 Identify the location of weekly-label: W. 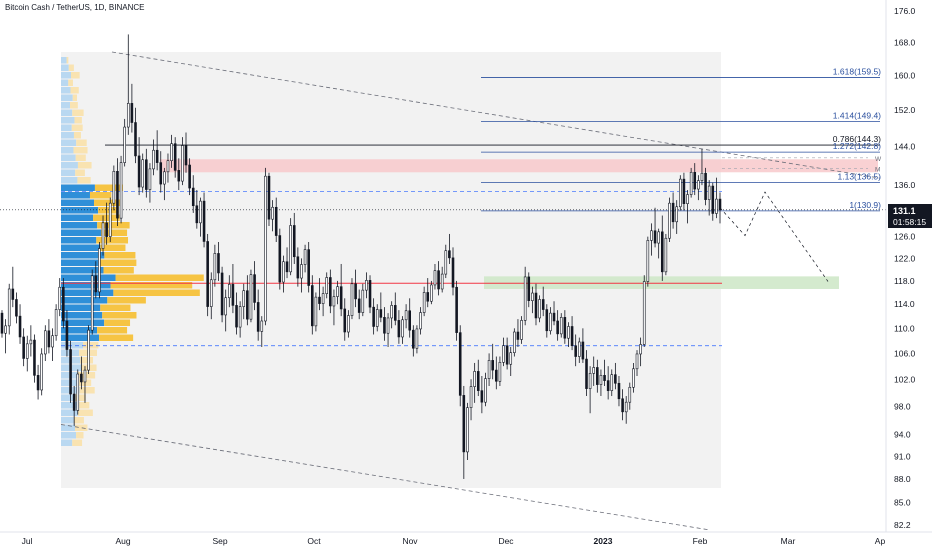
(878, 159).